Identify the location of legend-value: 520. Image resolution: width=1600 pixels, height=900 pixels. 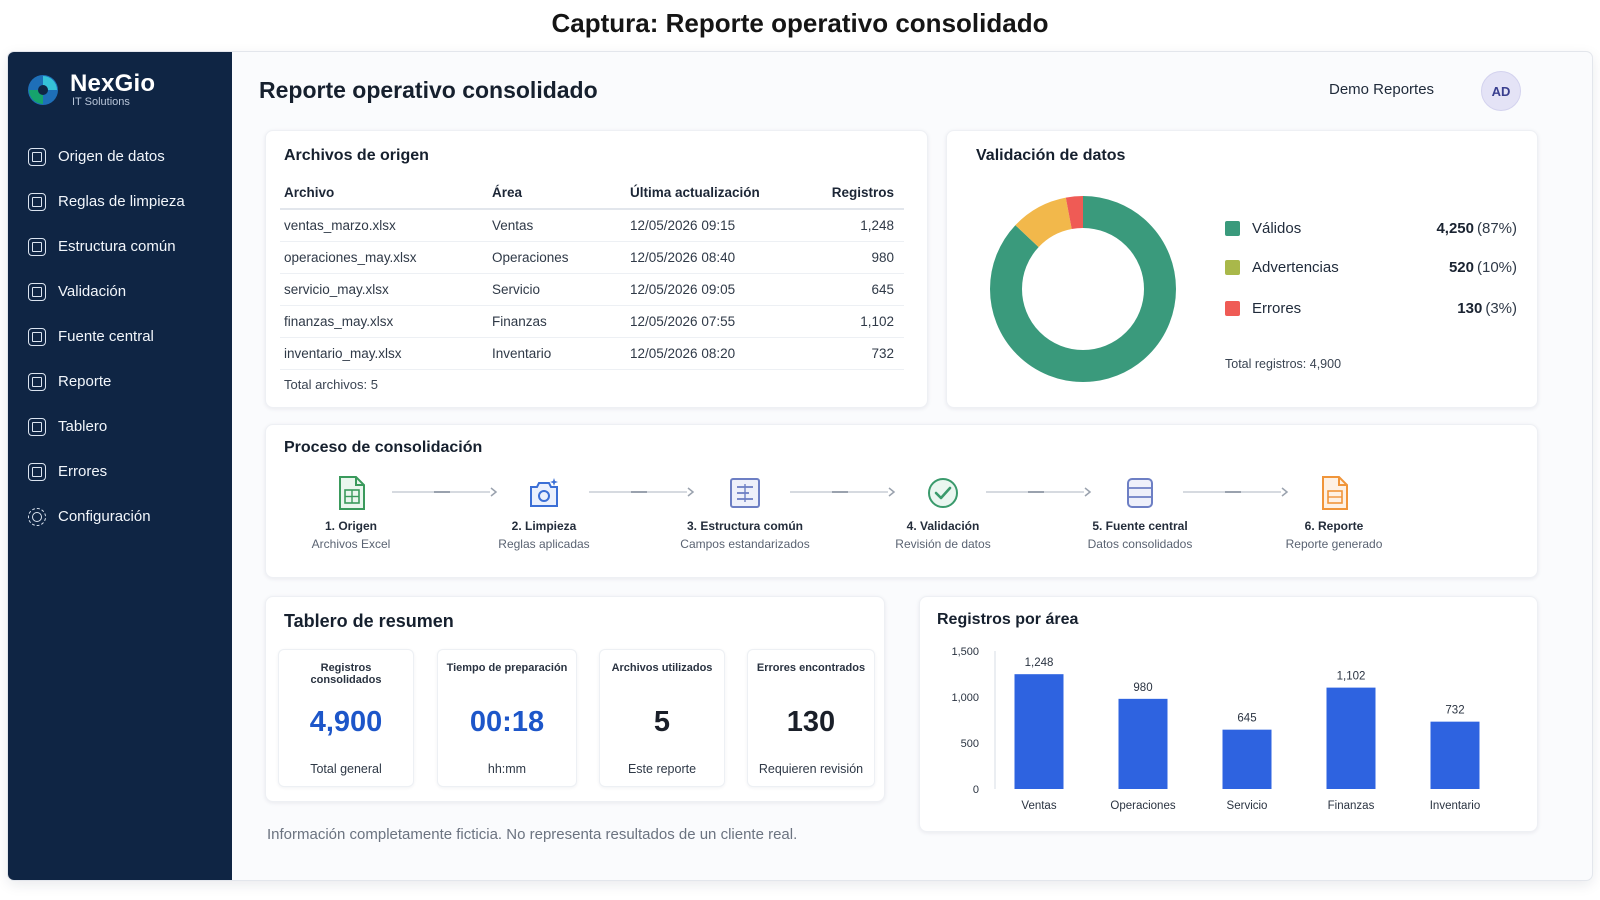
(1461, 267).